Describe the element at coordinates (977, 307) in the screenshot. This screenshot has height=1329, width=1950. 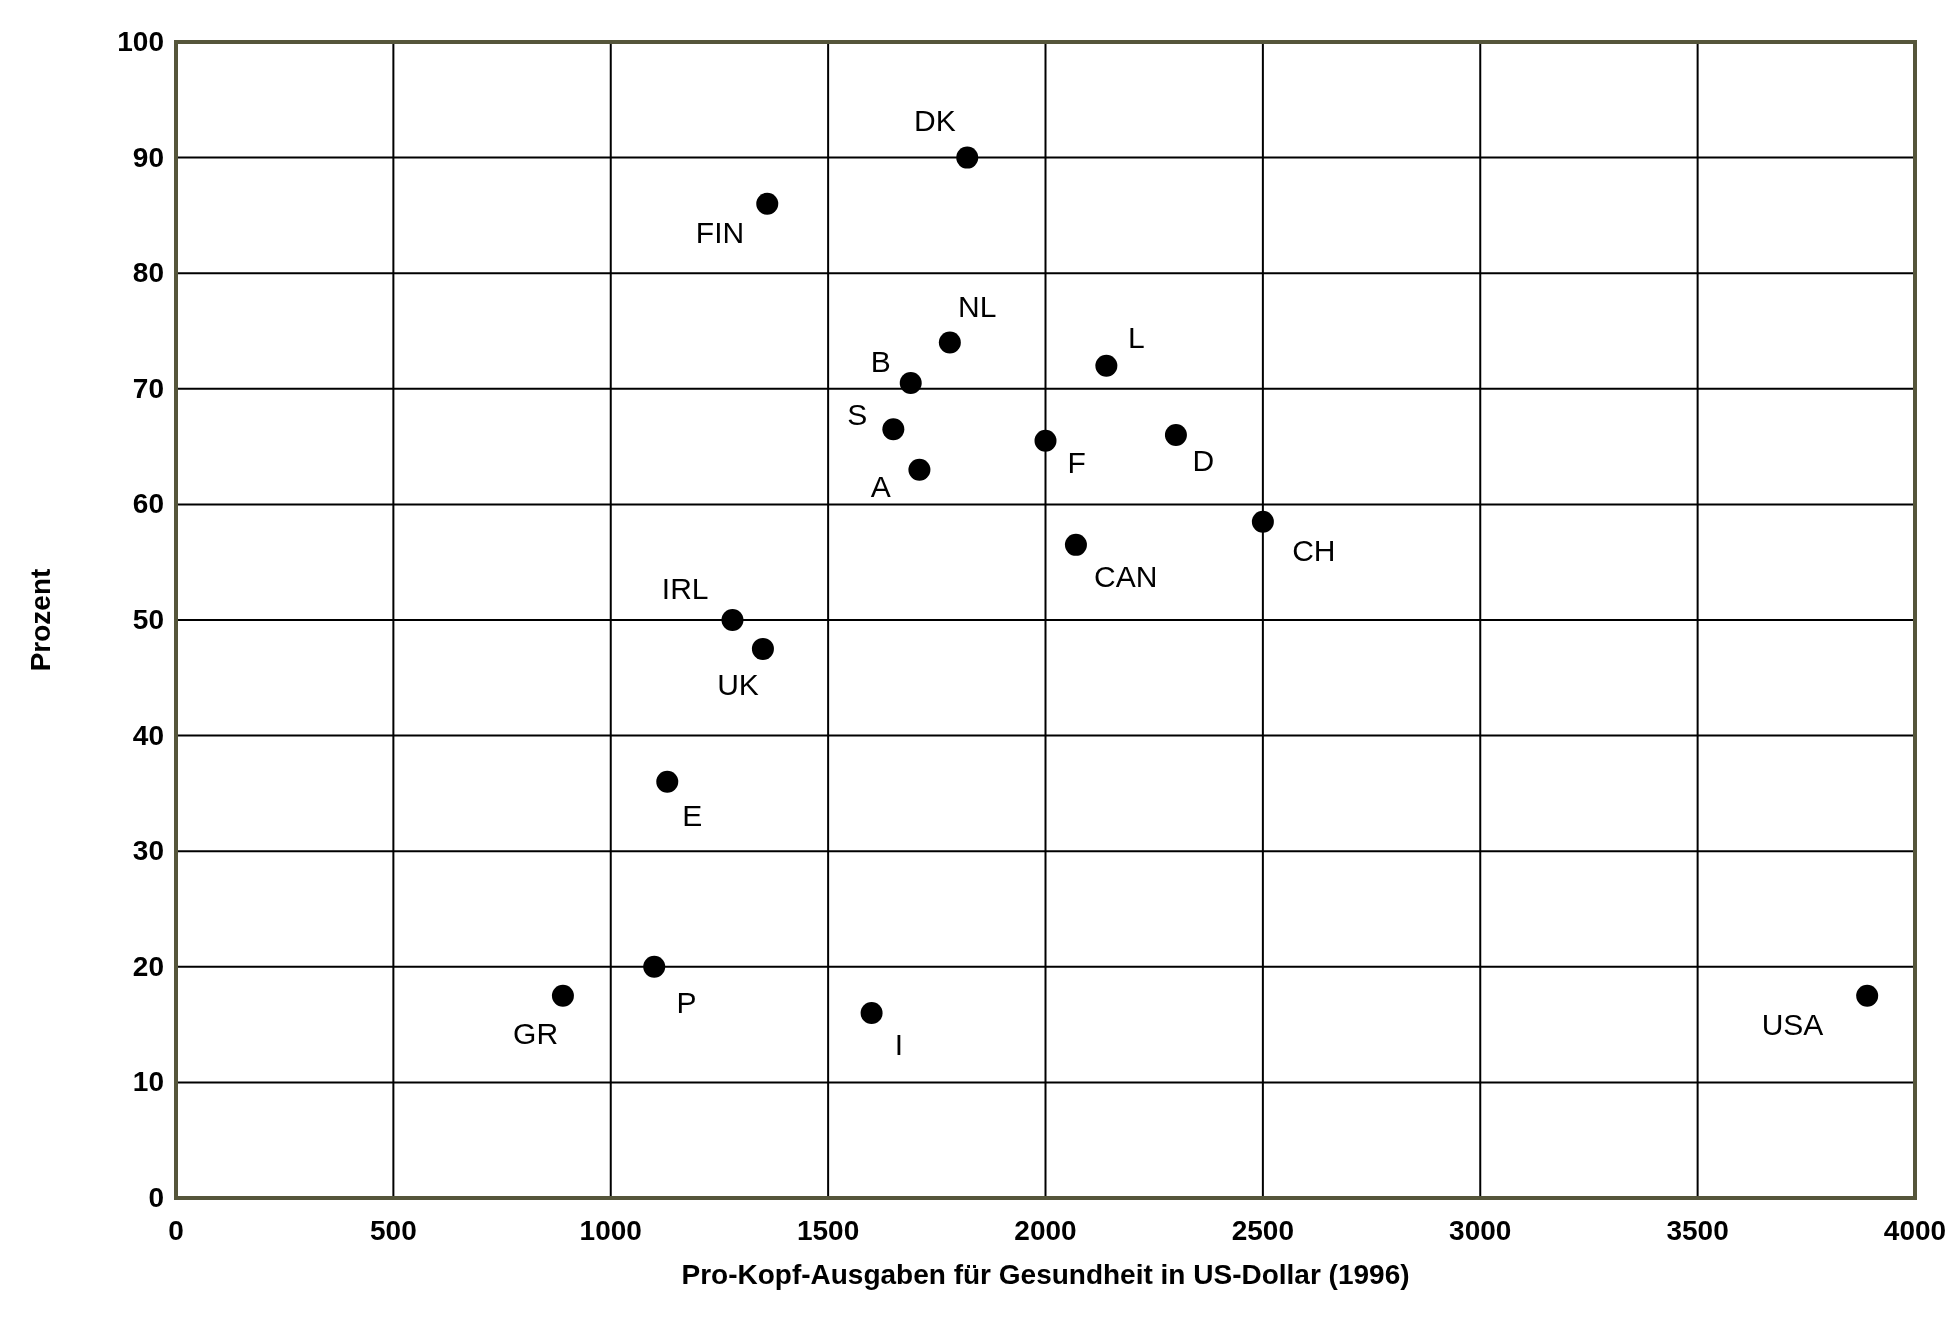
I see `annotation: NL` at that location.